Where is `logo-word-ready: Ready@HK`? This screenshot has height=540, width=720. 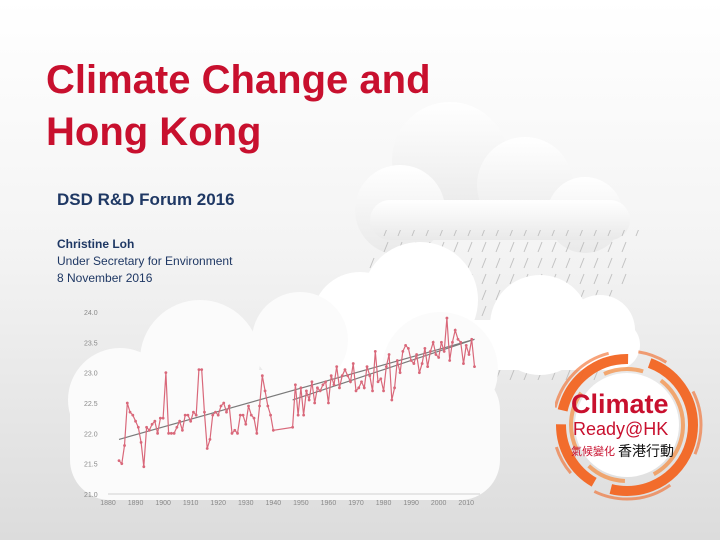 logo-word-ready: Ready@HK is located at coordinates (620, 429).